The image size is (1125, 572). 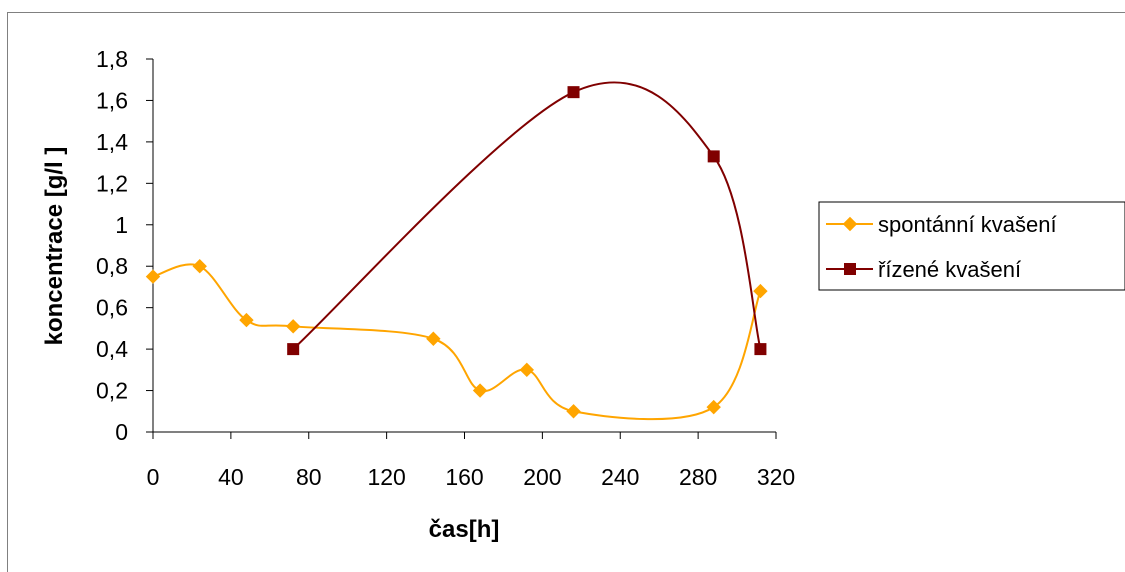 I want to click on y-tick-label: 0,2, so click(x=112, y=391).